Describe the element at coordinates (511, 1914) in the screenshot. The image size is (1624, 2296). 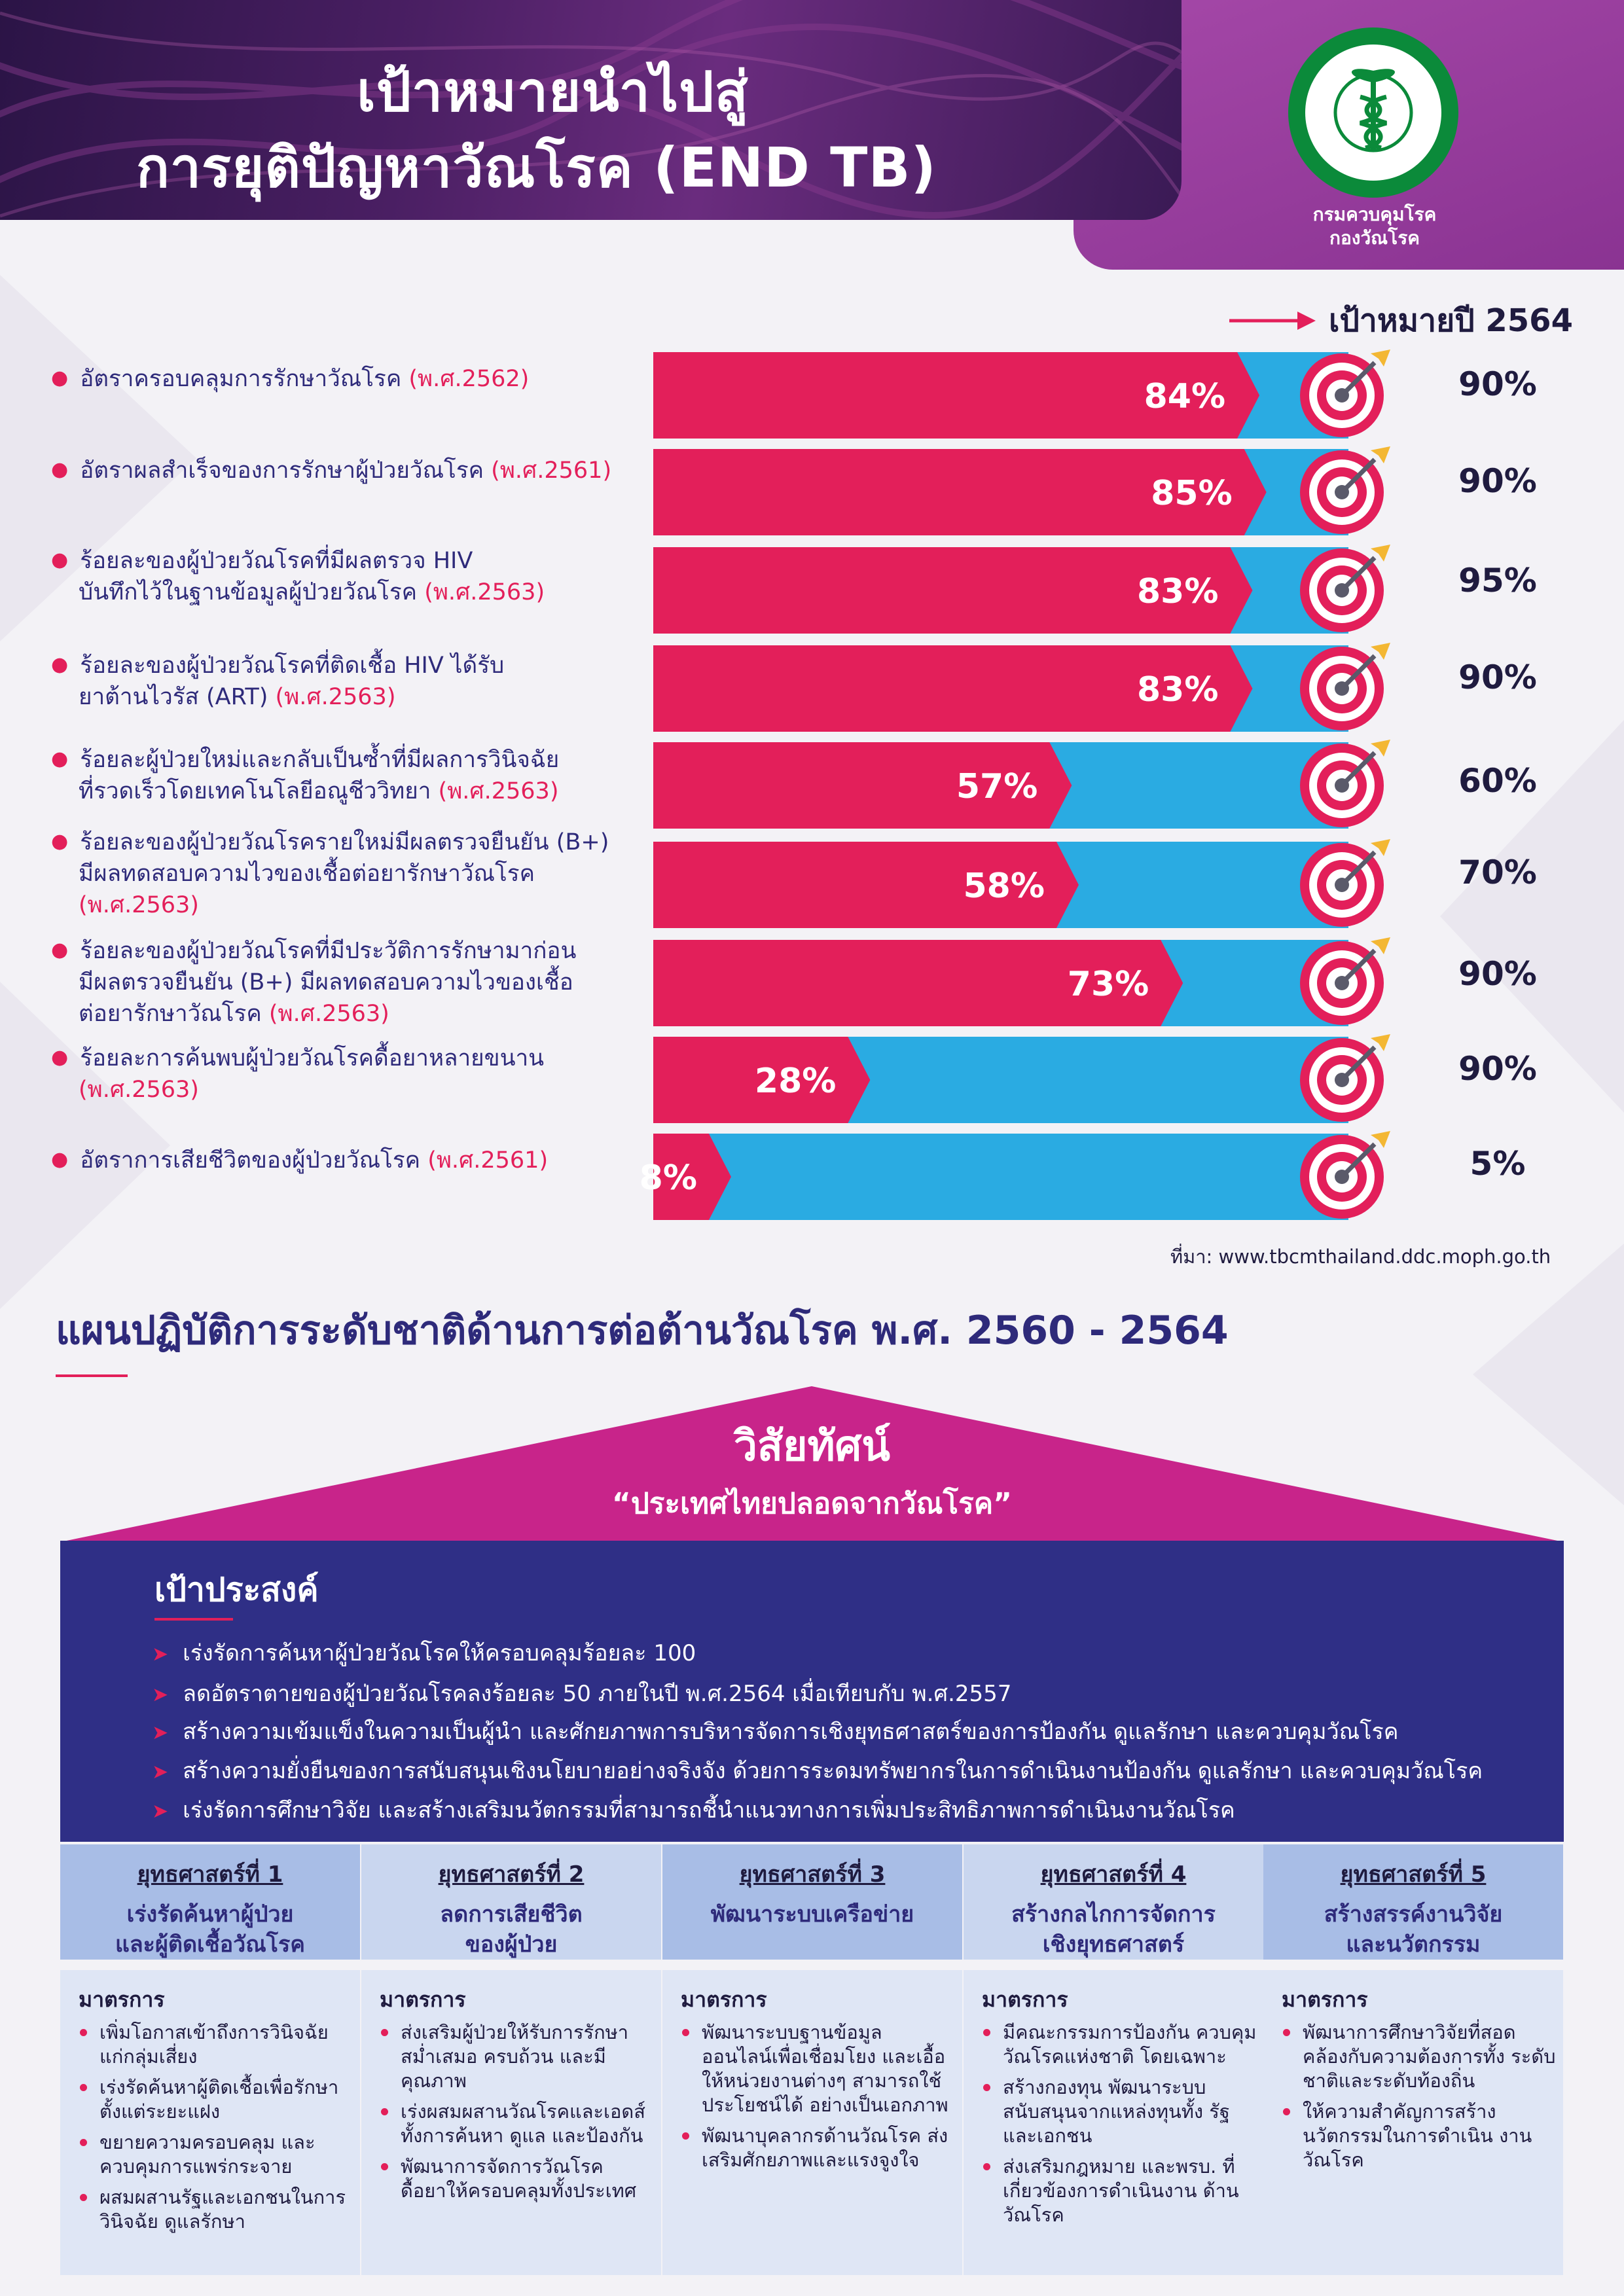
I see `strategy-name-line: ลดการเสียชีวิต` at that location.